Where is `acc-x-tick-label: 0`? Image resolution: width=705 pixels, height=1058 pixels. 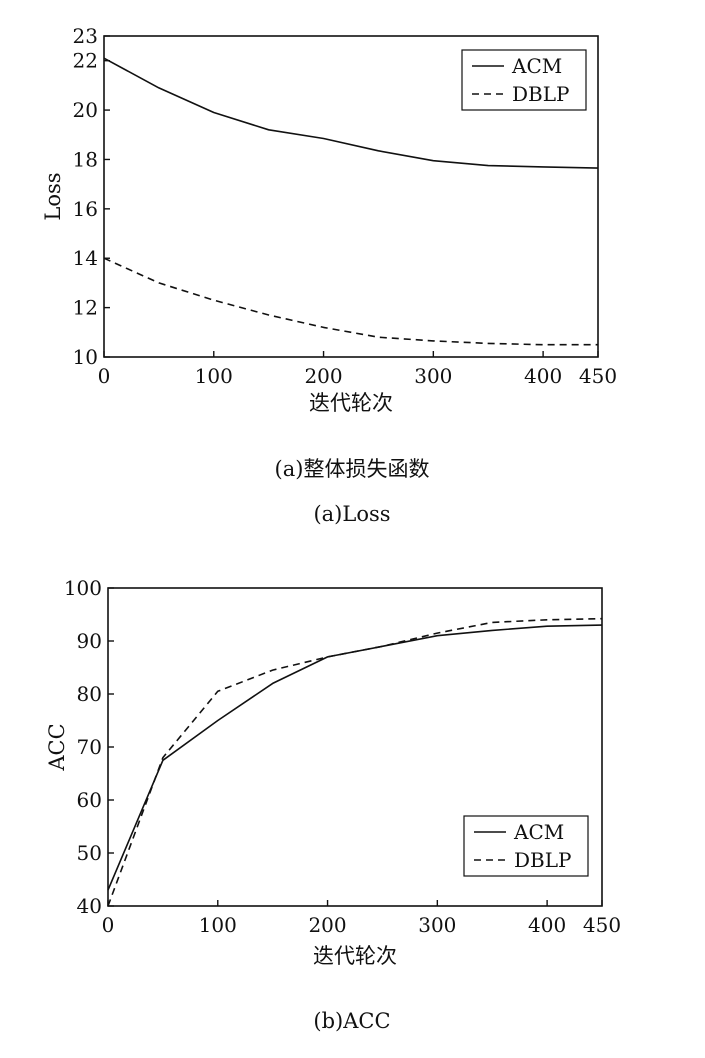
acc-x-tick-label: 0 is located at coordinates (108, 925).